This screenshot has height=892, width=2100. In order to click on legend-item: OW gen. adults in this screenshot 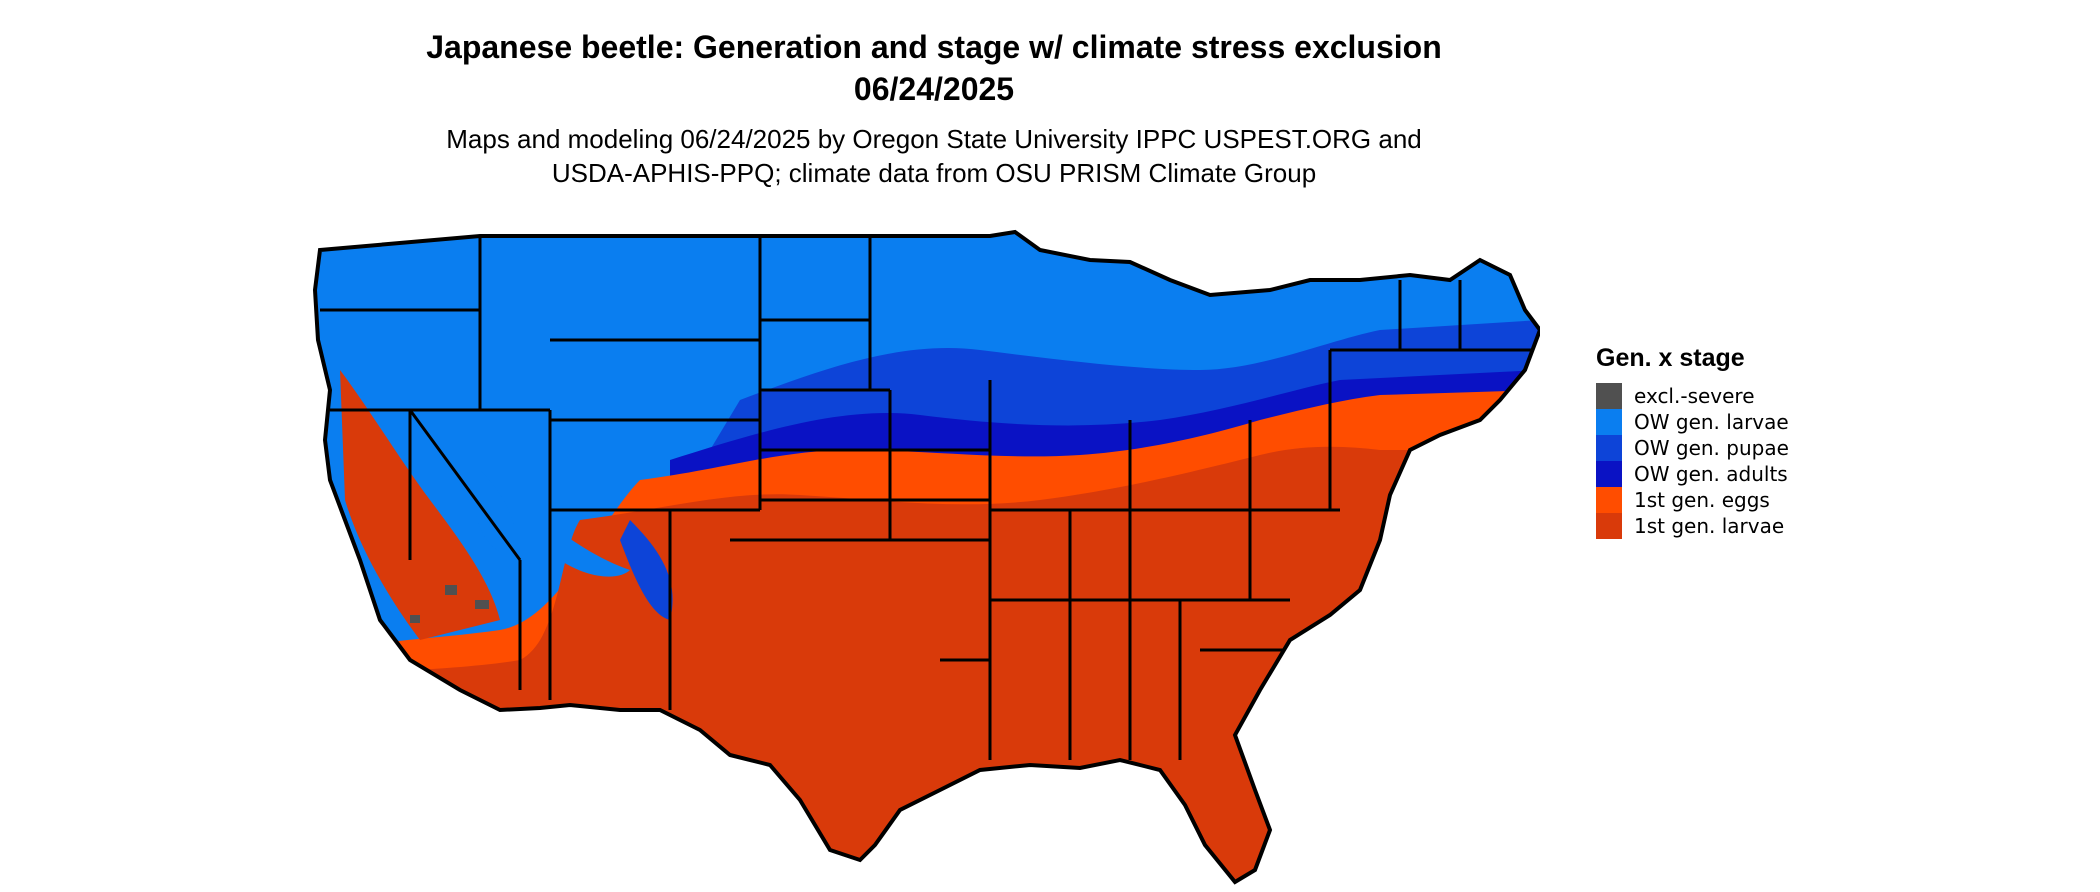, I will do `click(1692, 474)`.